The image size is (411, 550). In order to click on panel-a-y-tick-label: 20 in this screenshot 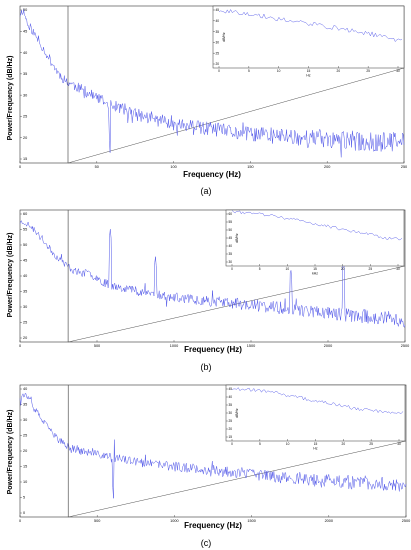, I will do `click(25, 138)`.